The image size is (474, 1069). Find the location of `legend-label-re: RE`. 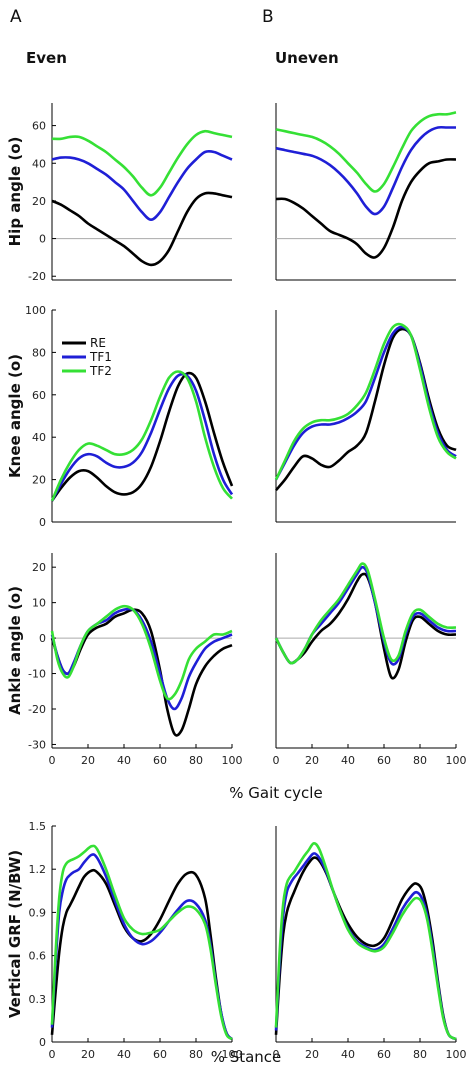

legend-label-re: RE is located at coordinates (98, 343).